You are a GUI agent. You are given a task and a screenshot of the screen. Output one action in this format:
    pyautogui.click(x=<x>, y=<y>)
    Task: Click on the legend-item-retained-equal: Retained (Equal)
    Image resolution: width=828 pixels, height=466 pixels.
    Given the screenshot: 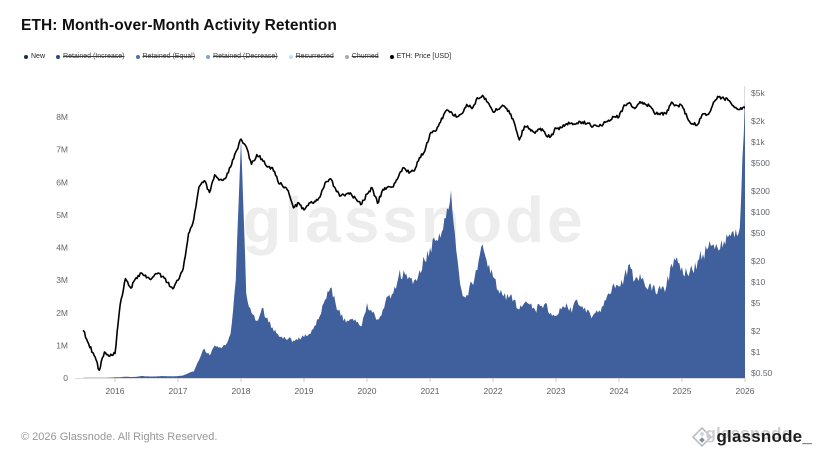 What is the action you would take?
    pyautogui.click(x=165, y=56)
    